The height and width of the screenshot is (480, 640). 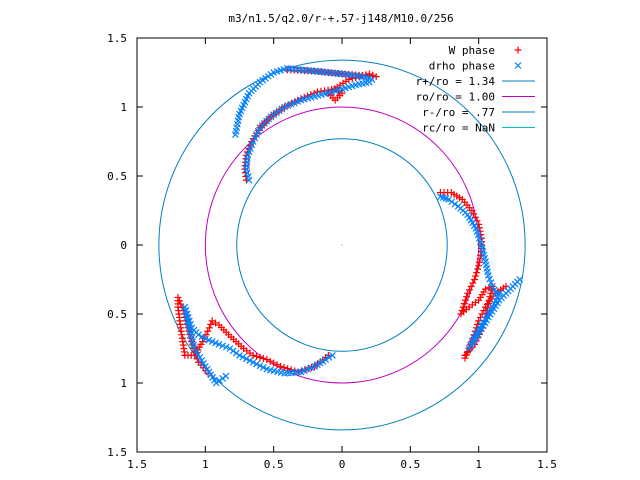 What do you see at coordinates (456, 81) in the screenshot?
I see `legend-label: r+/ro = 1.34` at bounding box center [456, 81].